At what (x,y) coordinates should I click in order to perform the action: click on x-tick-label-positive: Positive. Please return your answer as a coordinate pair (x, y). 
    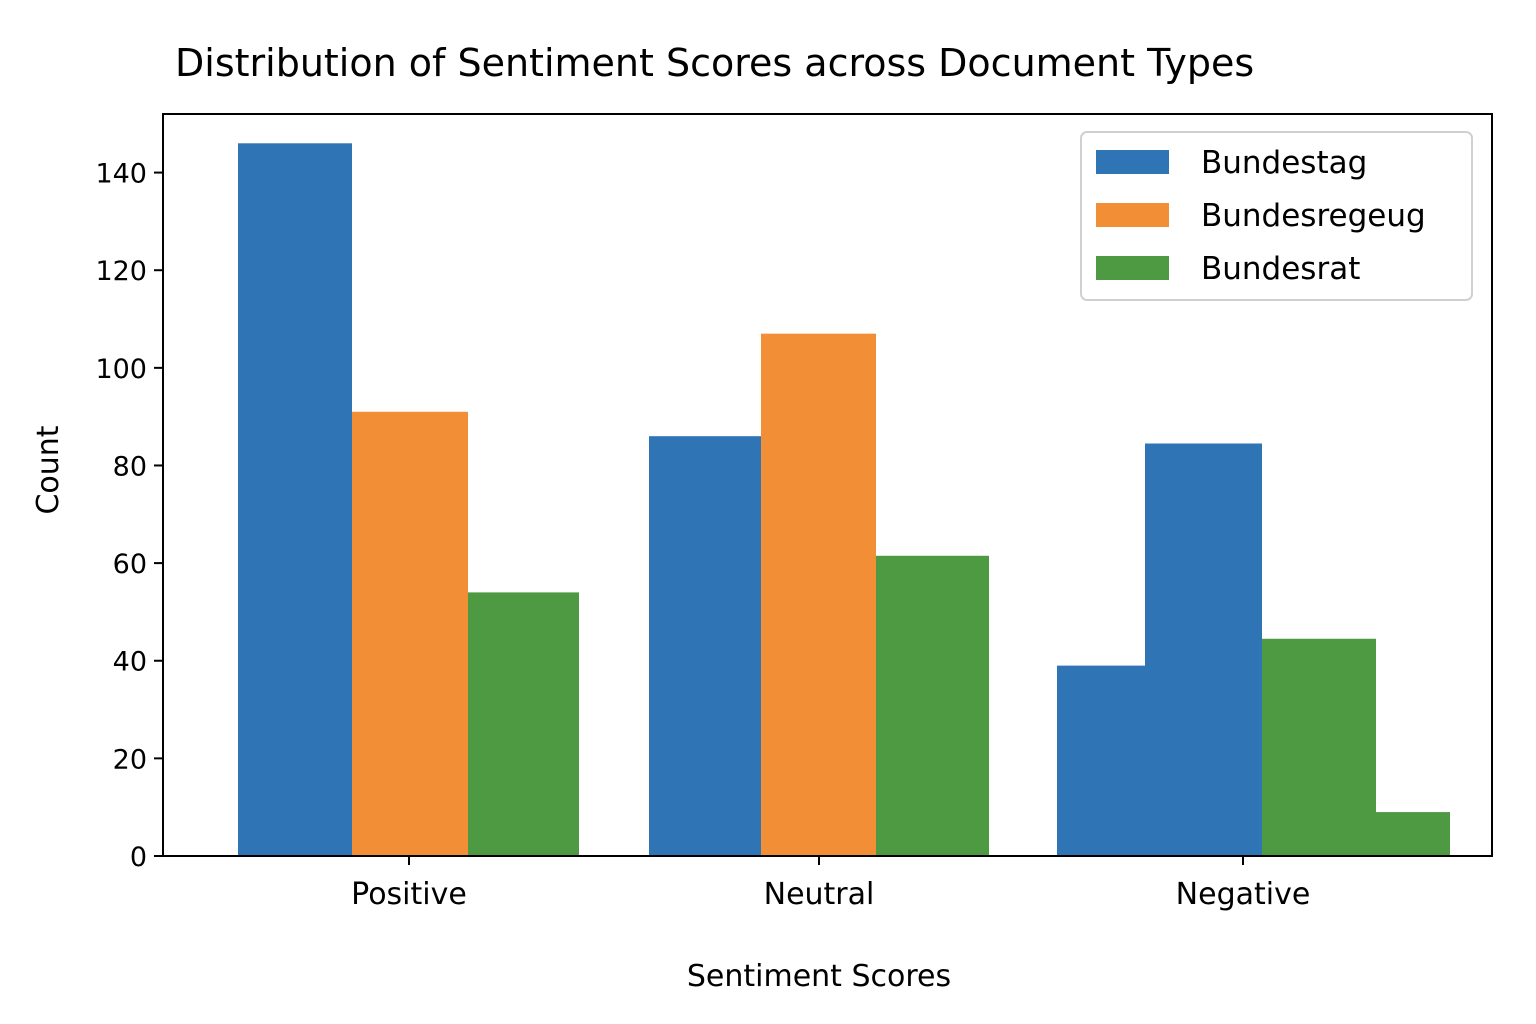
    Looking at the image, I should click on (409, 894).